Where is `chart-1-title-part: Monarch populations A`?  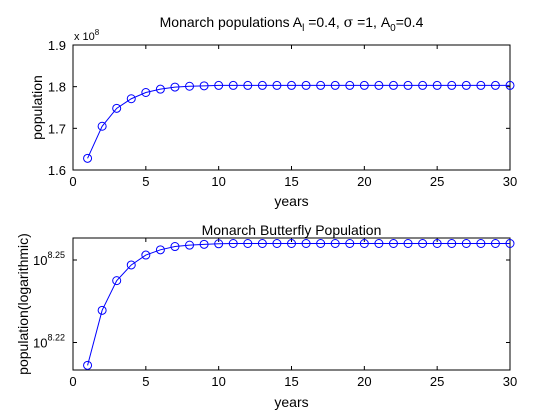
chart-1-title-part: Monarch populations A is located at coordinates (231, 22).